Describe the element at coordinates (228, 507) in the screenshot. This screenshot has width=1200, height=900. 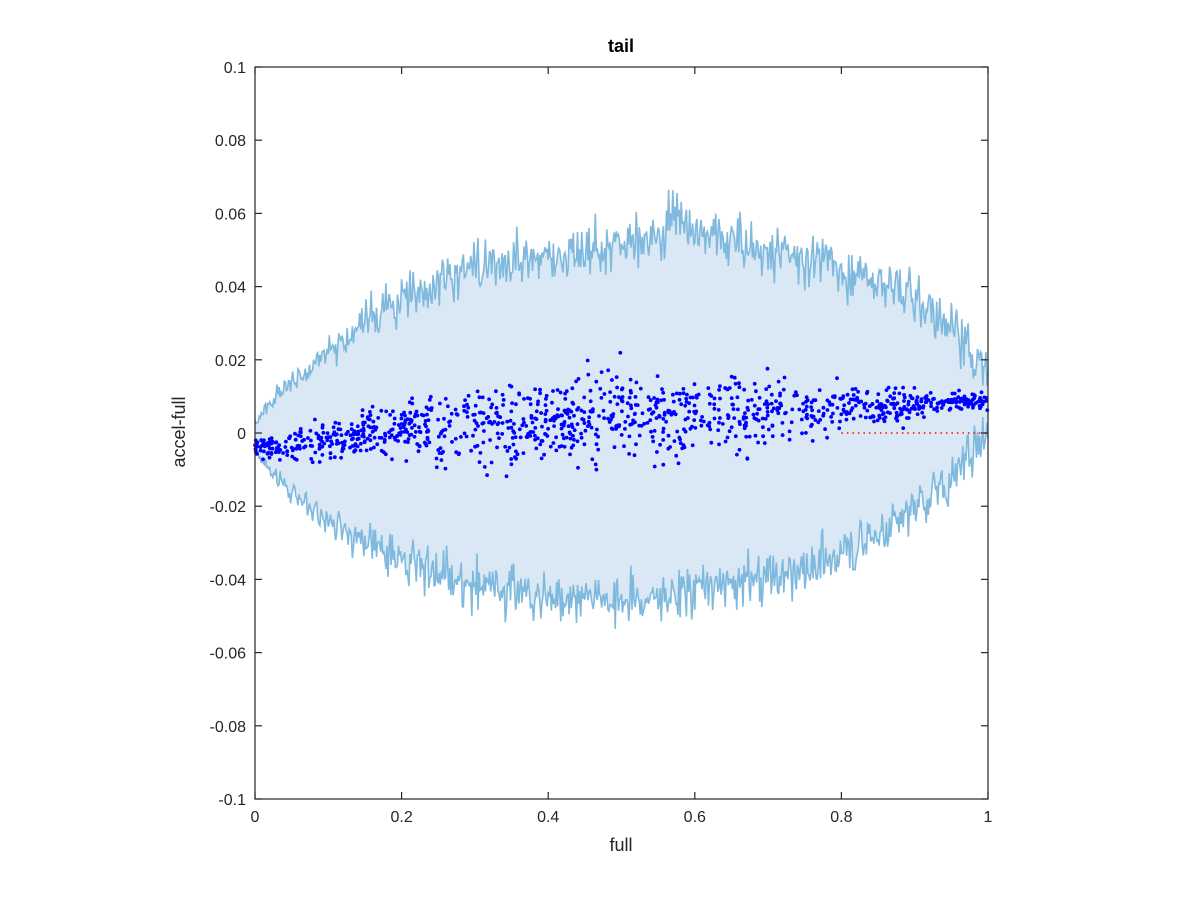
I see `y-tick-label: -0.02` at that location.